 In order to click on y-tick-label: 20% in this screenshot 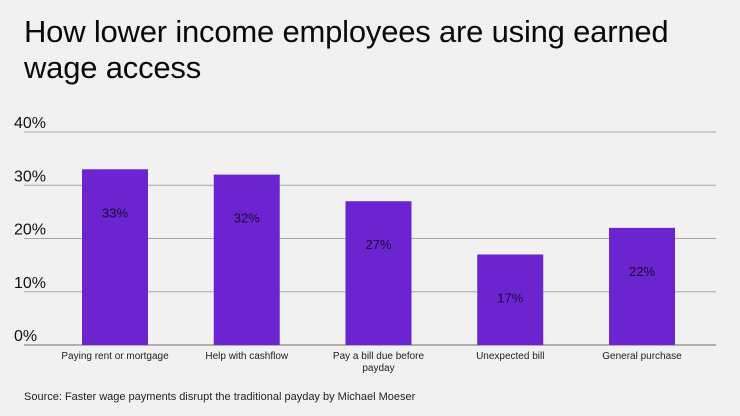, I will do `click(30, 230)`.